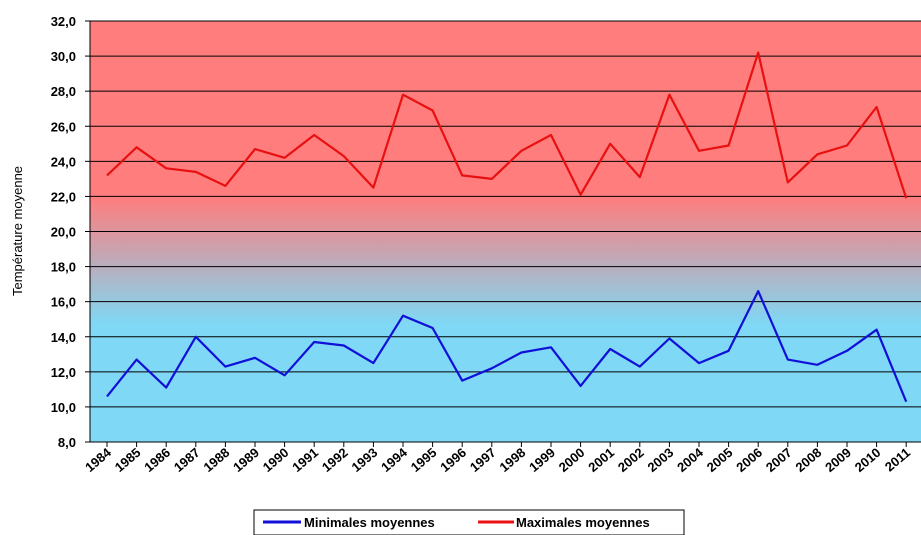 The width and height of the screenshot is (921, 535). I want to click on legend-label-maximales: Maximales moyennes, so click(583, 522).